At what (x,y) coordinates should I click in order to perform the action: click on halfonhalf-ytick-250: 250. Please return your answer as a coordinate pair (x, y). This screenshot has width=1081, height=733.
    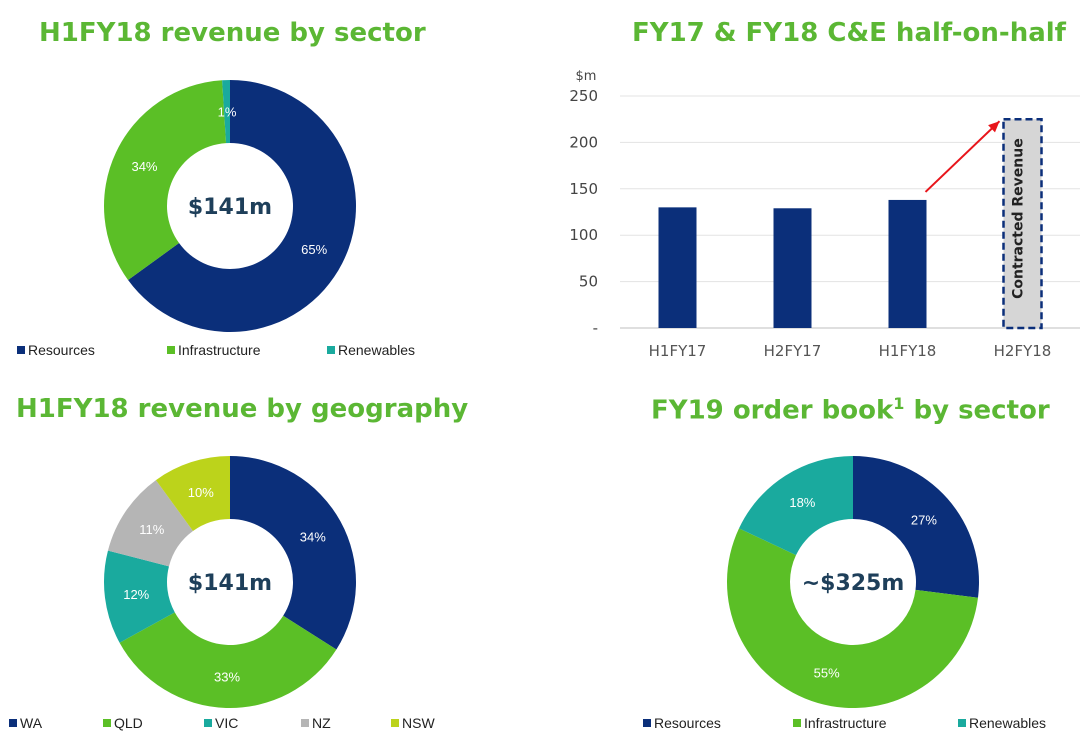
    Looking at the image, I should click on (583, 96).